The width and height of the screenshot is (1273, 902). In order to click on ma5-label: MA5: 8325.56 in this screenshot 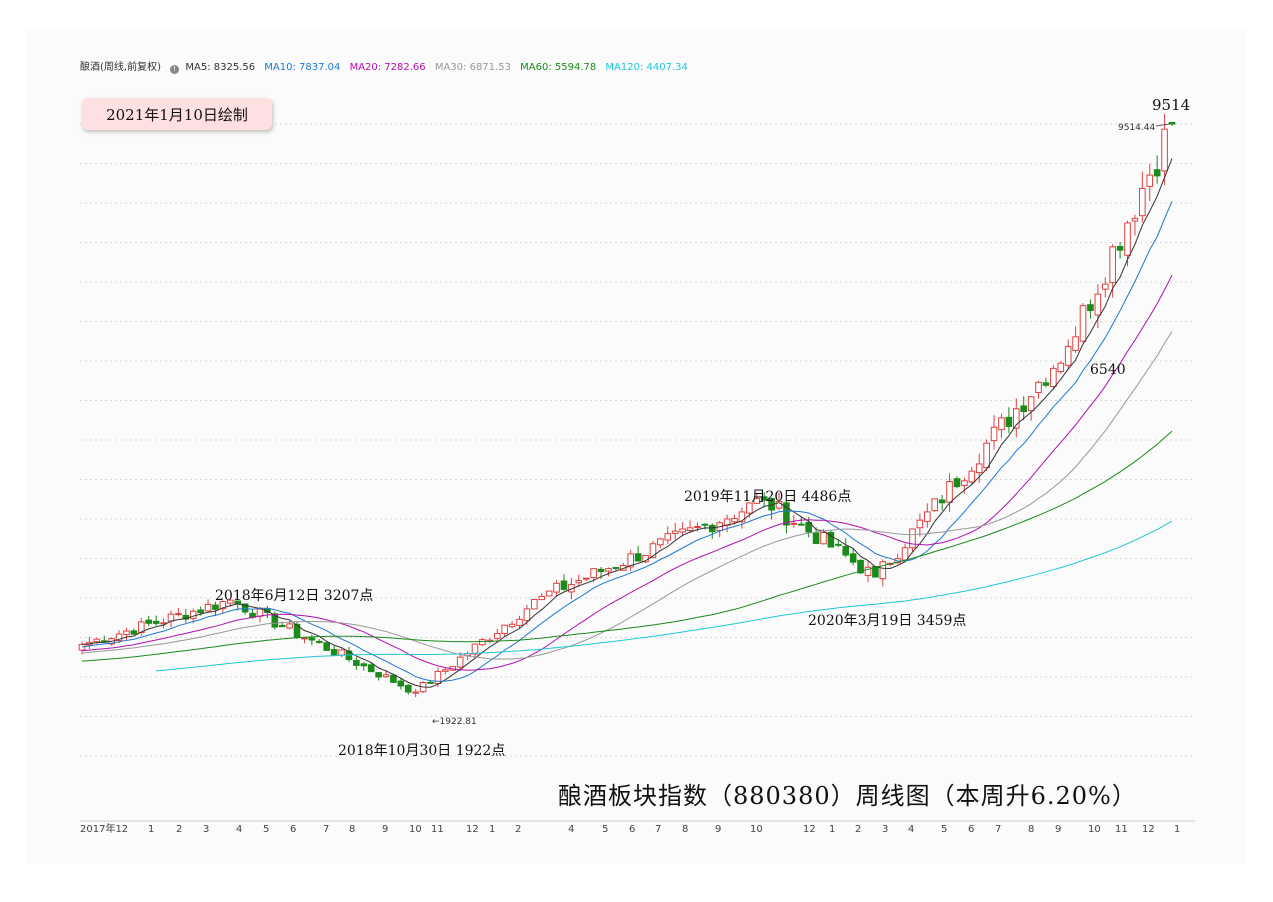, I will do `click(220, 67)`.